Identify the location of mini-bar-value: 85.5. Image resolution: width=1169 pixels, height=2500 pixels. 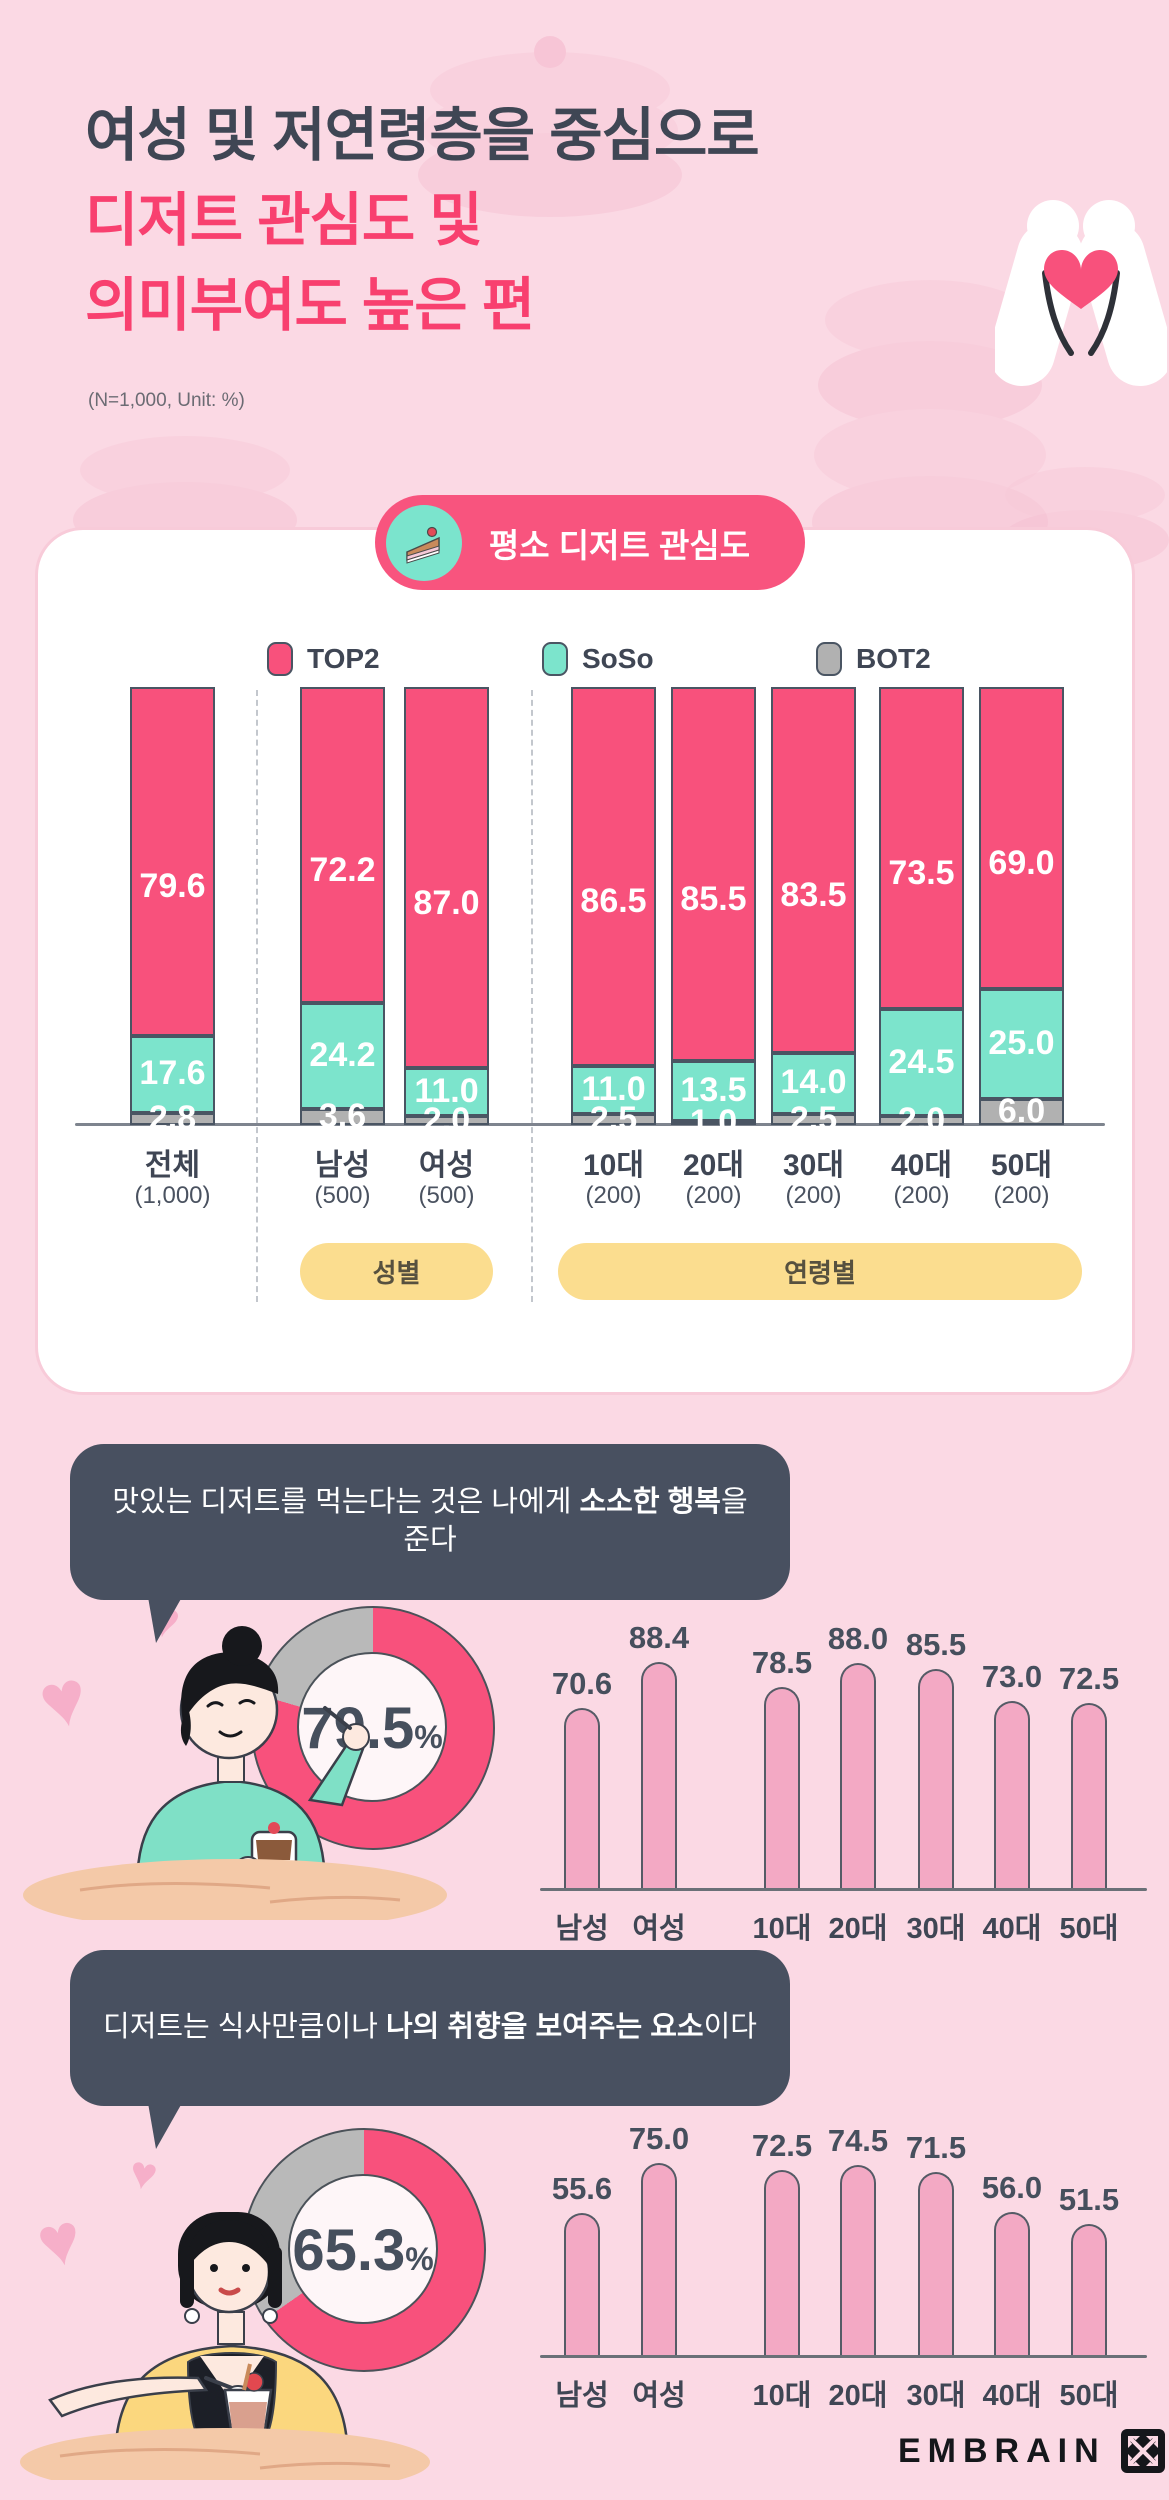
(936, 1645).